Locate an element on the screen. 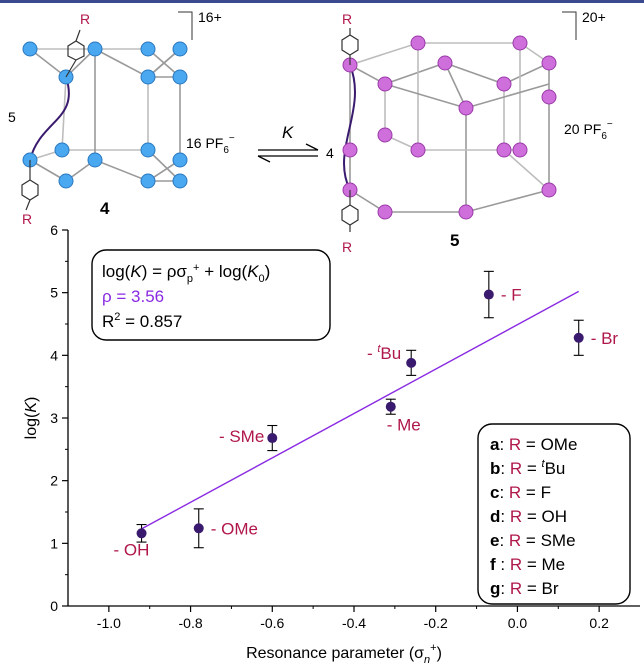 The image size is (644, 665). y-tick-label: 2 is located at coordinates (54, 481).